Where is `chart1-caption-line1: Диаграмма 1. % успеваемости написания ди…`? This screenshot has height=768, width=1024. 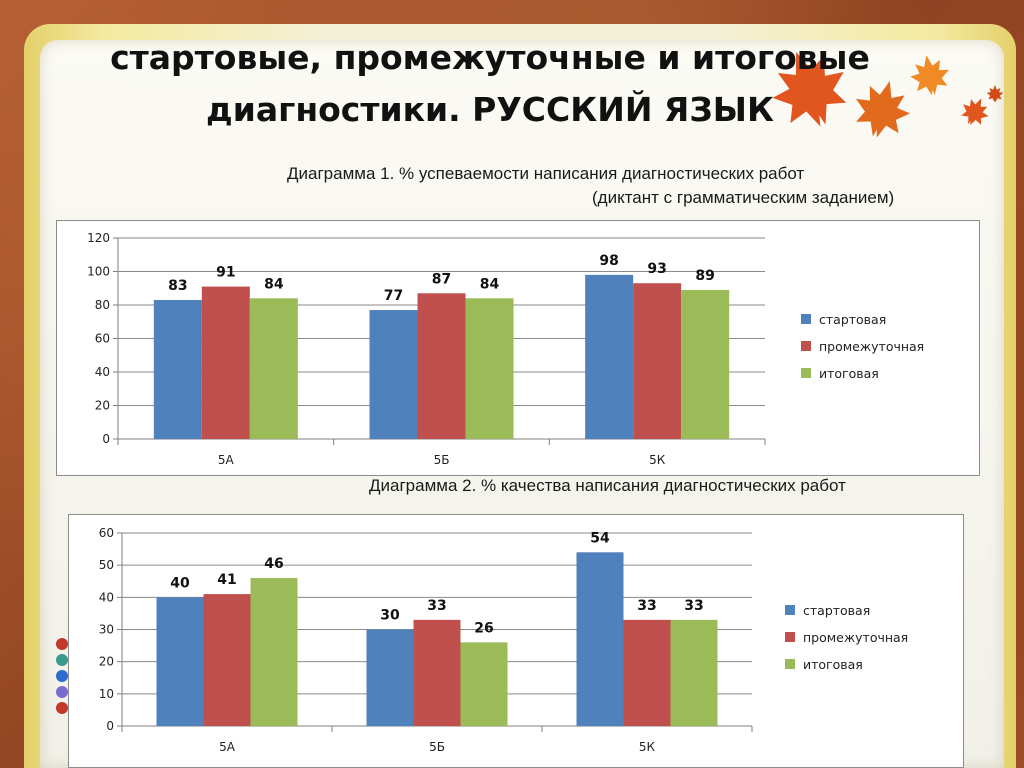 chart1-caption-line1: Диаграмма 1. % успеваемости написания ди… is located at coordinates (546, 173).